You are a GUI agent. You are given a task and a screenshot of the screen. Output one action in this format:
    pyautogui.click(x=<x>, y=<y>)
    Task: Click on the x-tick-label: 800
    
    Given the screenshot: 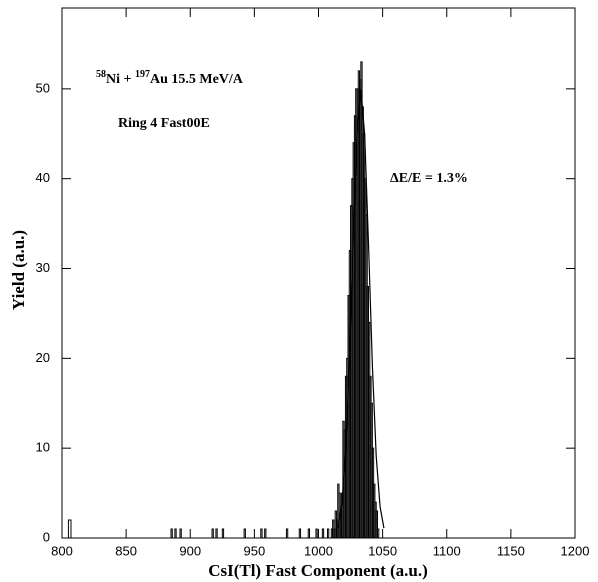 What is the action you would take?
    pyautogui.click(x=62, y=550)
    